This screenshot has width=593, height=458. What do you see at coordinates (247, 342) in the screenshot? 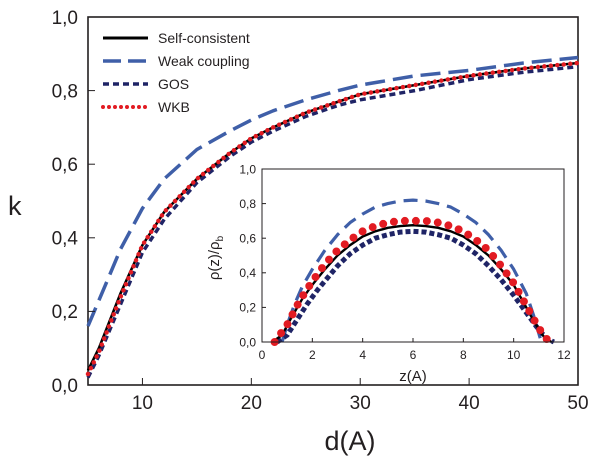
I see `inset-y-tick-label: 0,0` at bounding box center [247, 342].